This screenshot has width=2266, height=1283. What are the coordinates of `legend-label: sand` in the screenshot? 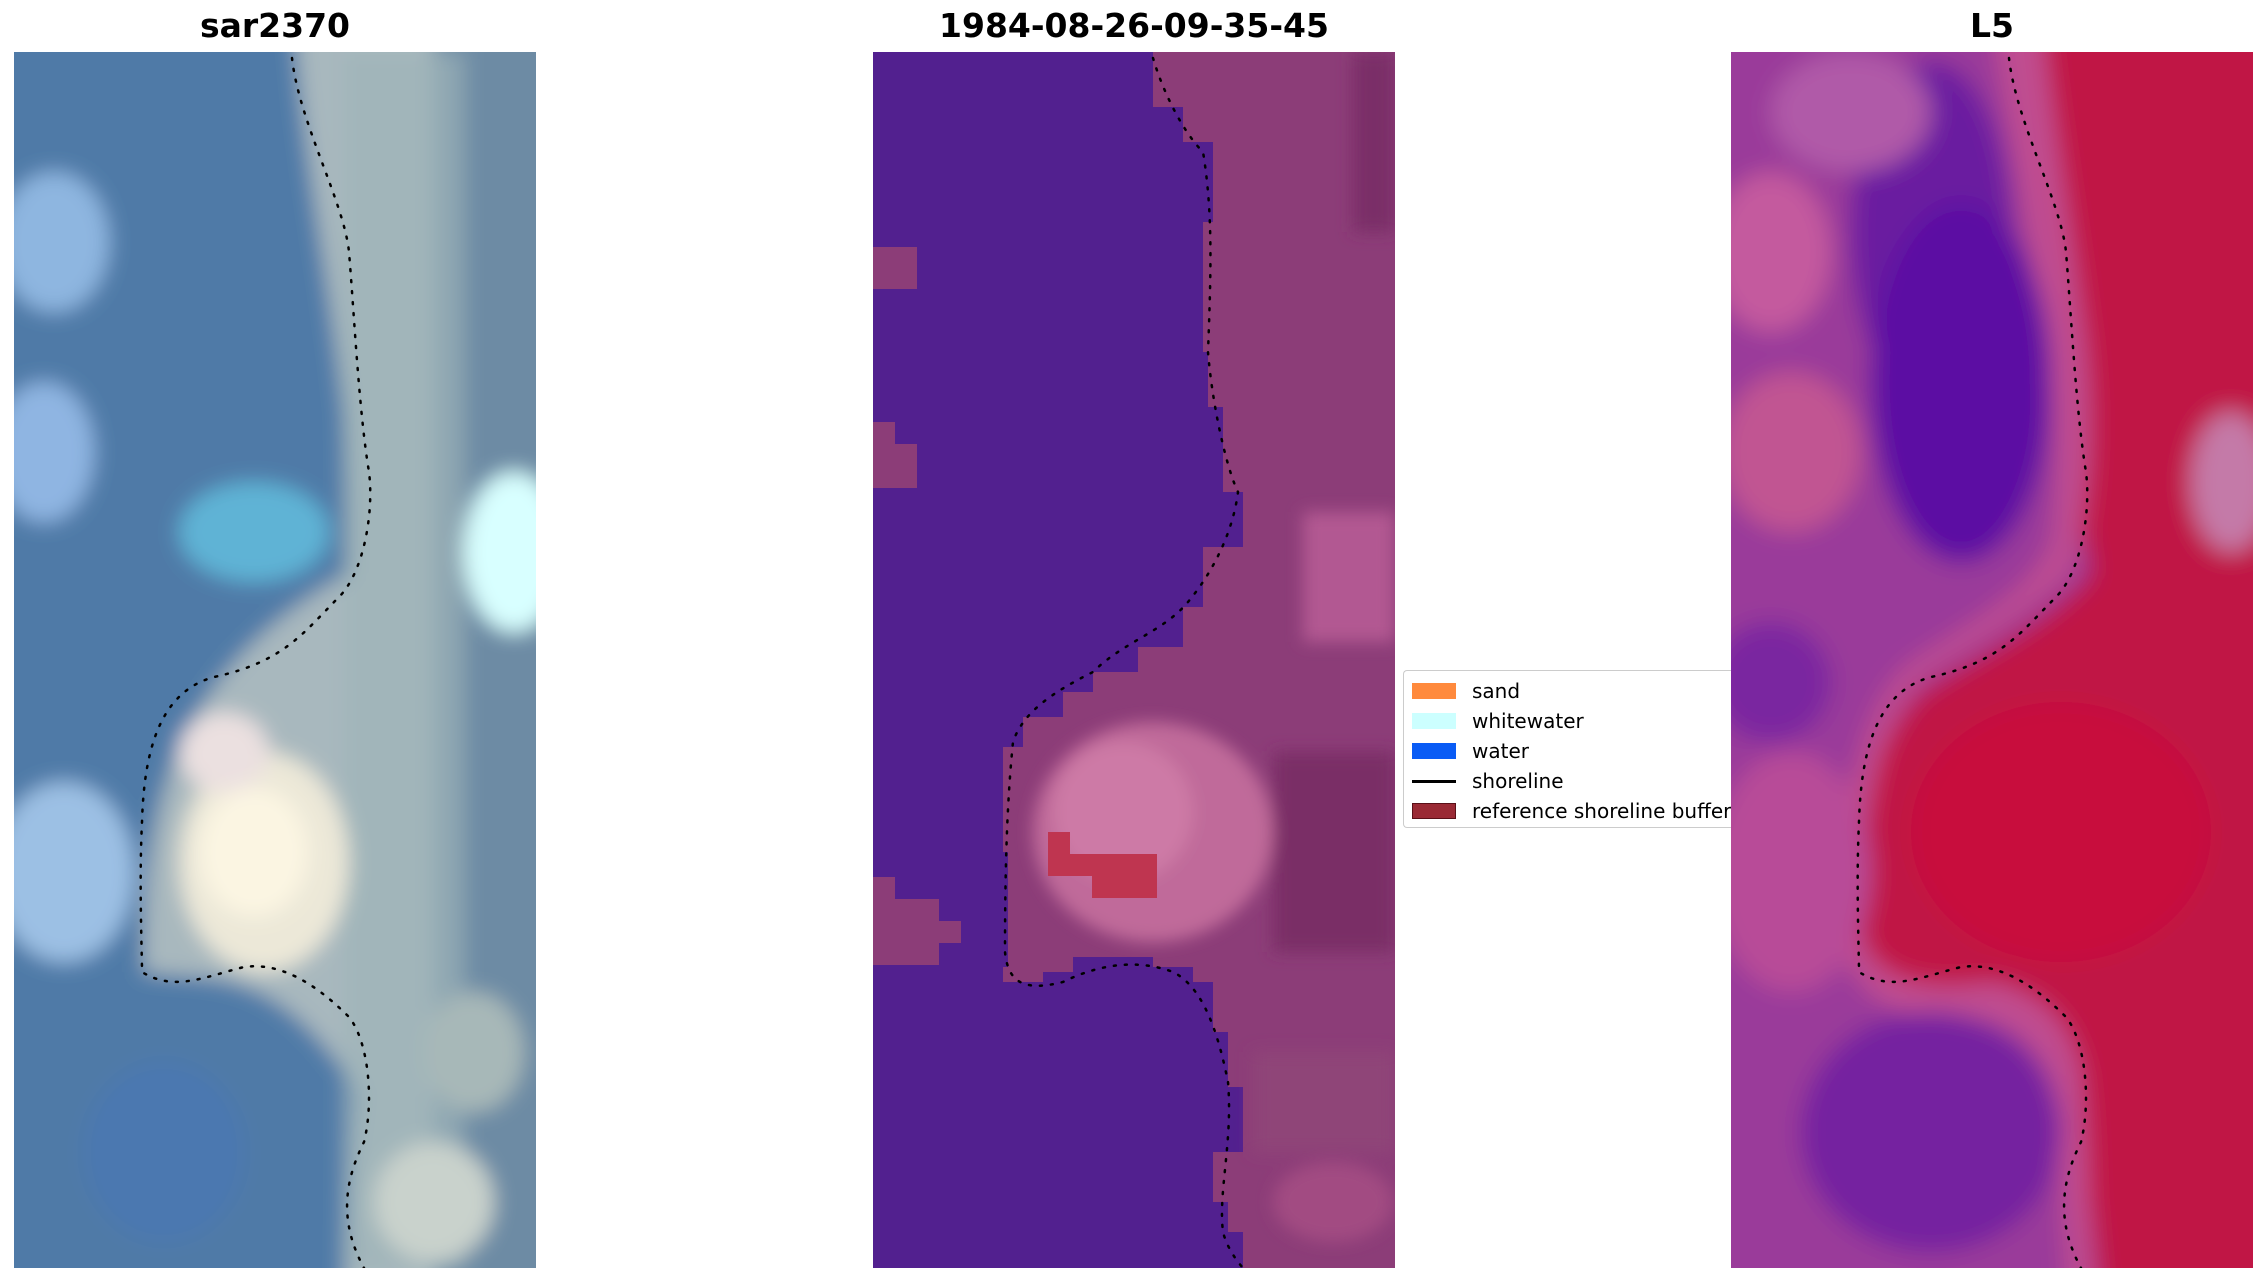 It's located at (1496, 691).